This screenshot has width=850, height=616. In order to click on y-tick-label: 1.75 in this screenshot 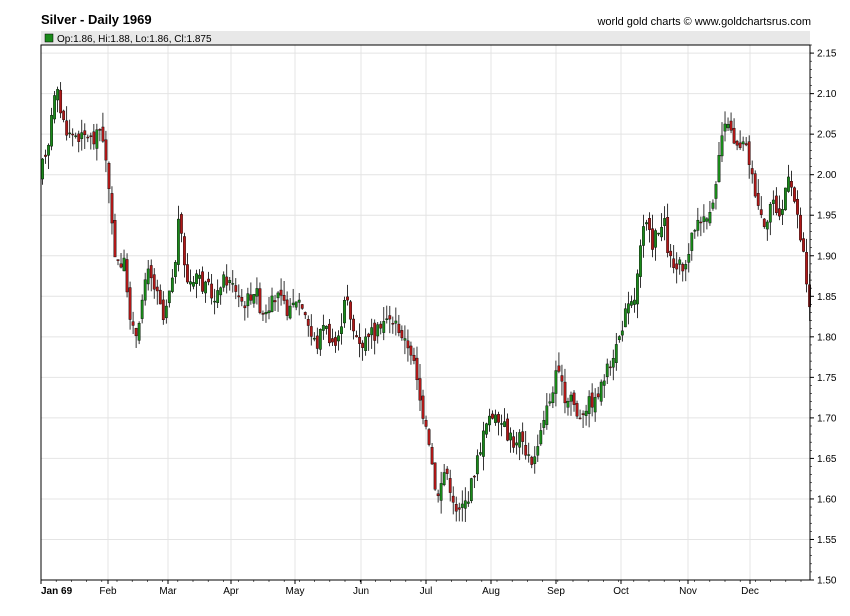, I will do `click(827, 378)`.